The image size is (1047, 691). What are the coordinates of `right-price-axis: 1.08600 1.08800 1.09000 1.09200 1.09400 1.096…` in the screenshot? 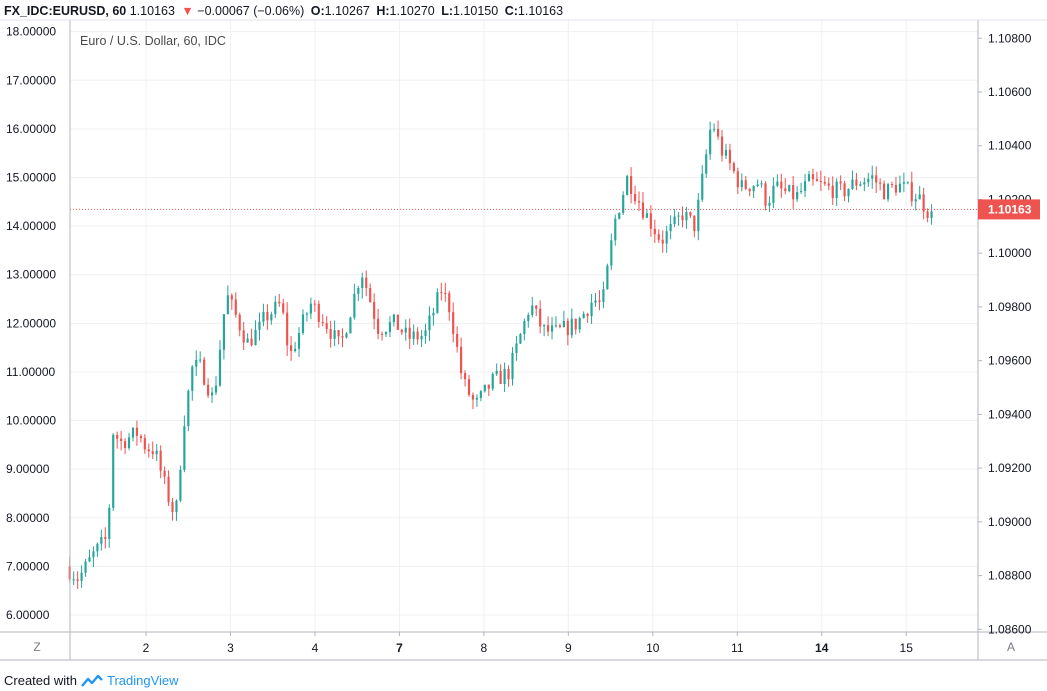 It's located at (1005, 333).